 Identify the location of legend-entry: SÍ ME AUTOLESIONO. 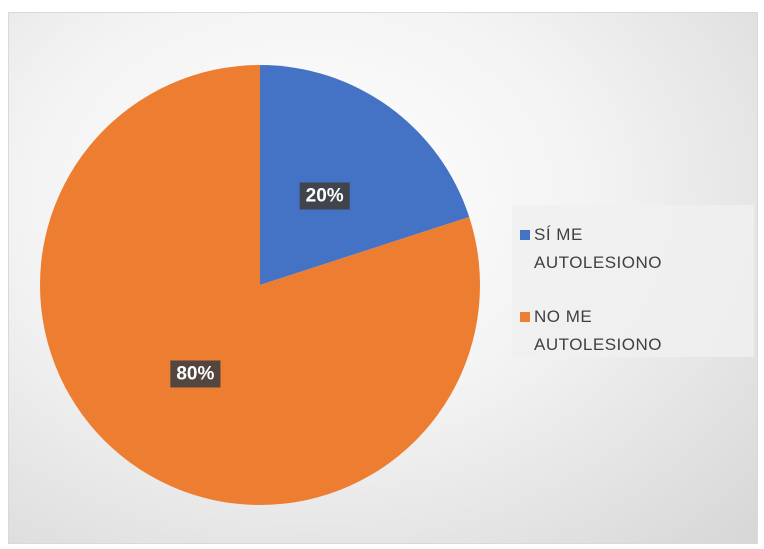
(633, 249).